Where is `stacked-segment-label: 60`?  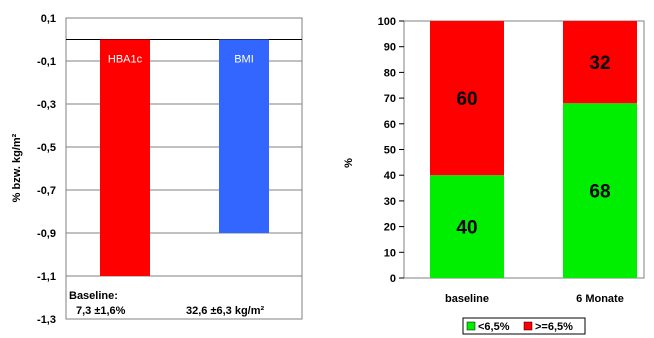 stacked-segment-label: 60 is located at coordinates (466, 99).